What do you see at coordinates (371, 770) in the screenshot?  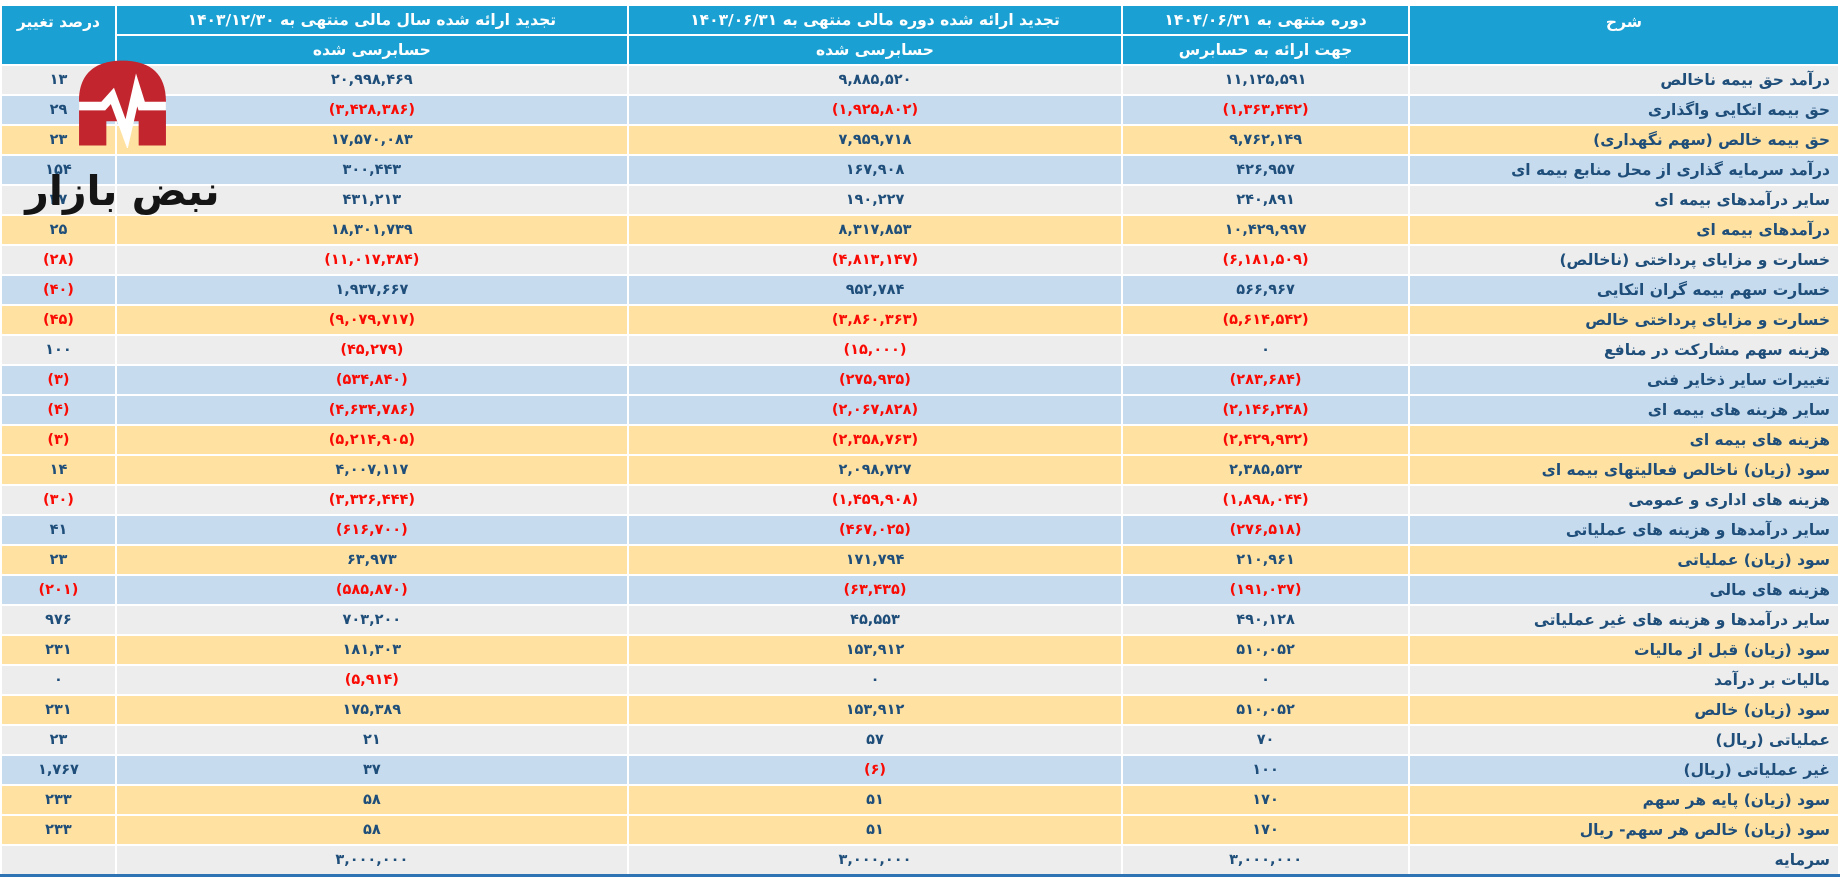 I see `cell-restated-fiscal-year: ۳۷` at bounding box center [371, 770].